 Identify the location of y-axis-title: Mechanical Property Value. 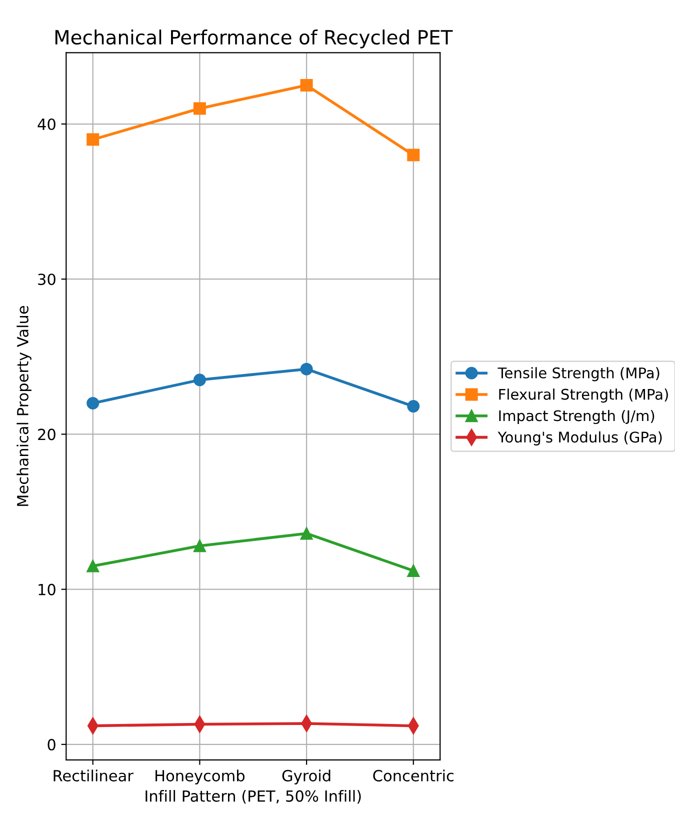
(24, 406).